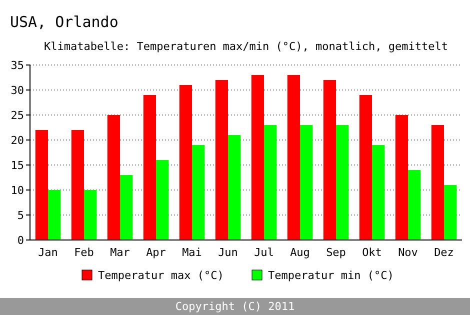  What do you see at coordinates (20, 240) in the screenshot?
I see `y-tick-label: 0` at bounding box center [20, 240].